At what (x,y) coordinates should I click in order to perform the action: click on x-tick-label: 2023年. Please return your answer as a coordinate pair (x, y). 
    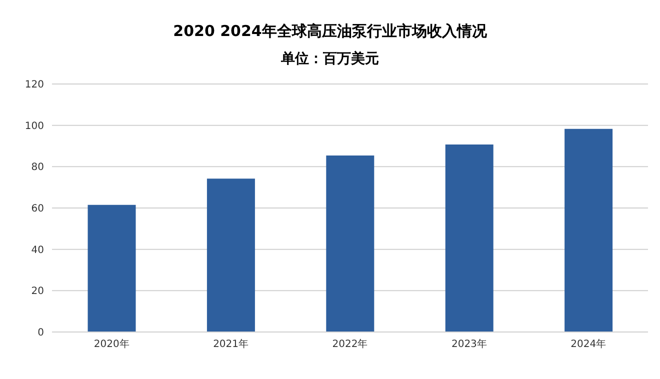
    Looking at the image, I should click on (469, 344).